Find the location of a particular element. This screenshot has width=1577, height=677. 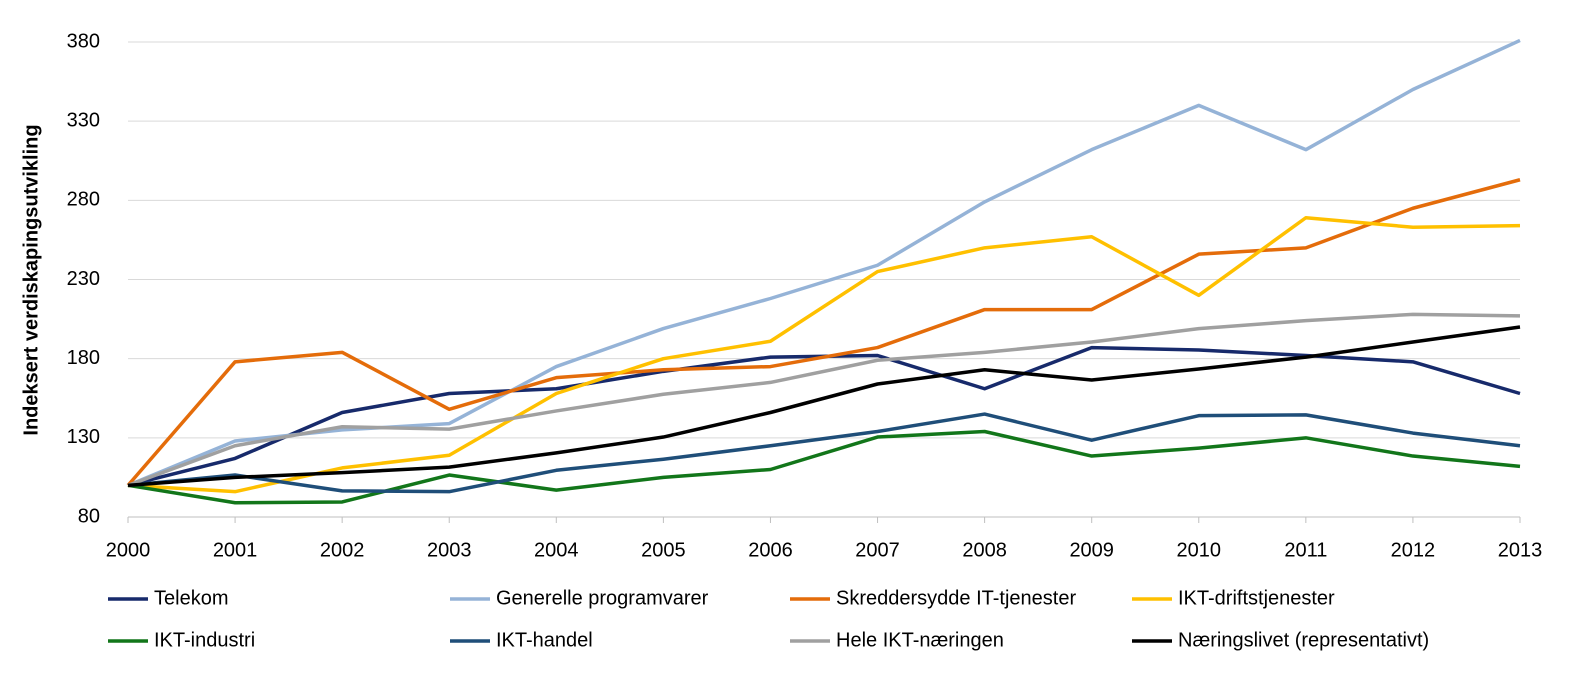

x-tick-label: 2008 is located at coordinates (984, 550).